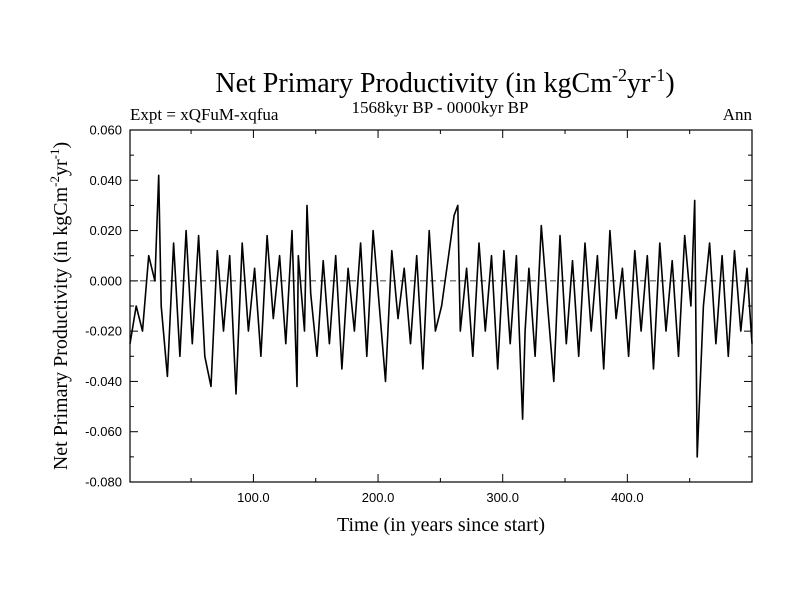  Describe the element at coordinates (54, 154) in the screenshot. I see `y-axis-label-sup-2: -1` at that location.